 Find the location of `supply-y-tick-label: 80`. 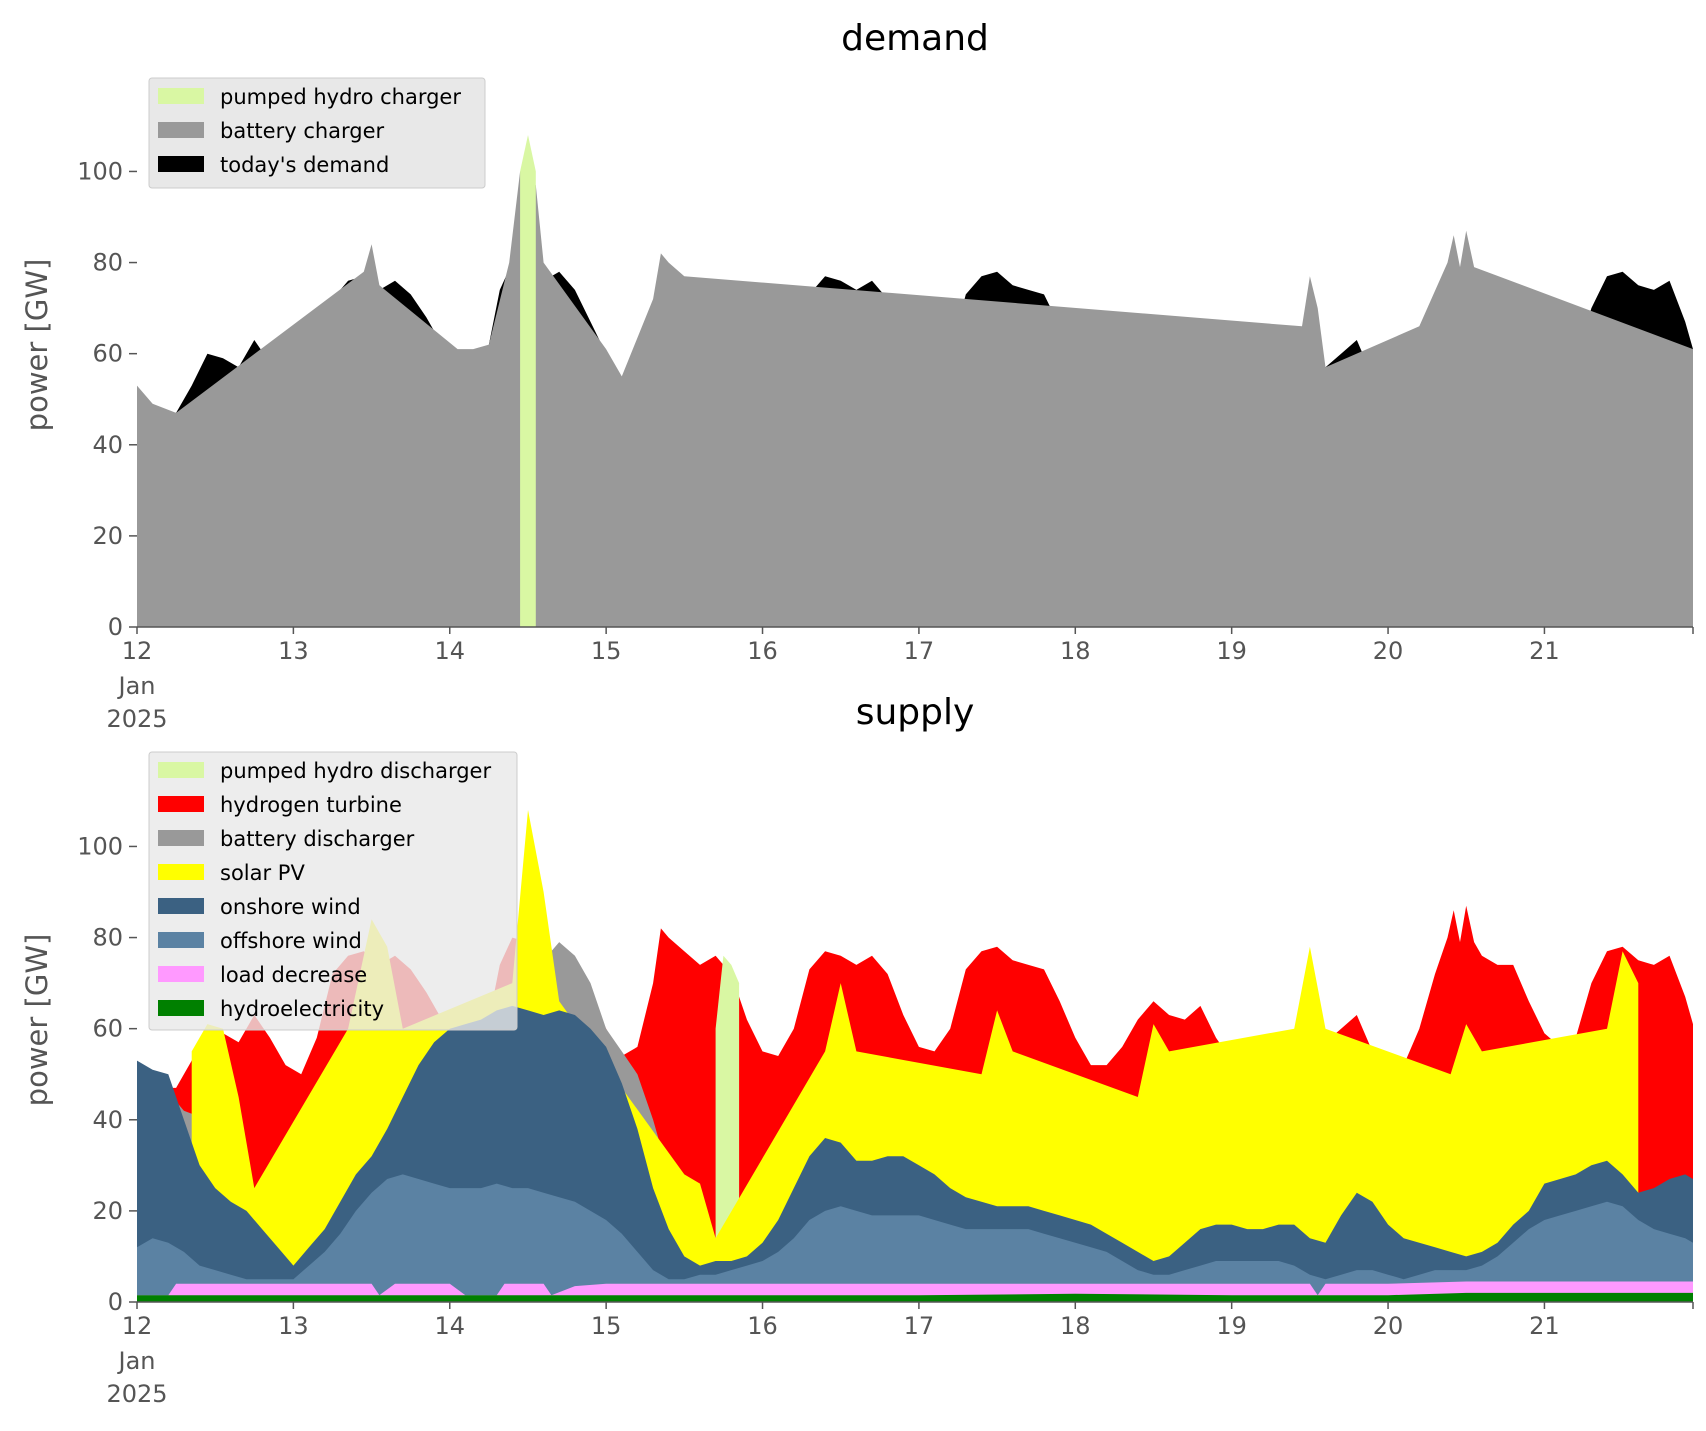

supply-y-tick-label: 80 is located at coordinates (107, 938).